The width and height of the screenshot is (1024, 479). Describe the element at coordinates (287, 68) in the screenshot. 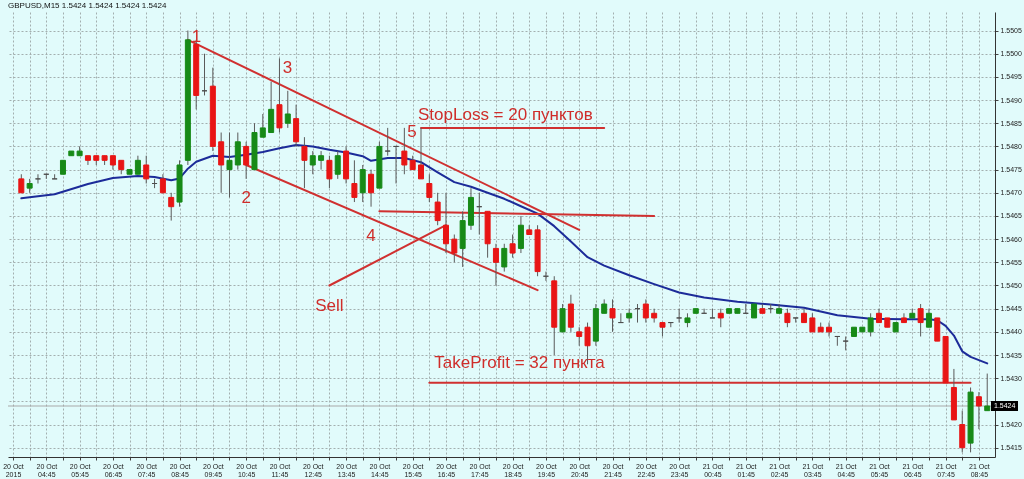

I see `annotation: 3` at that location.